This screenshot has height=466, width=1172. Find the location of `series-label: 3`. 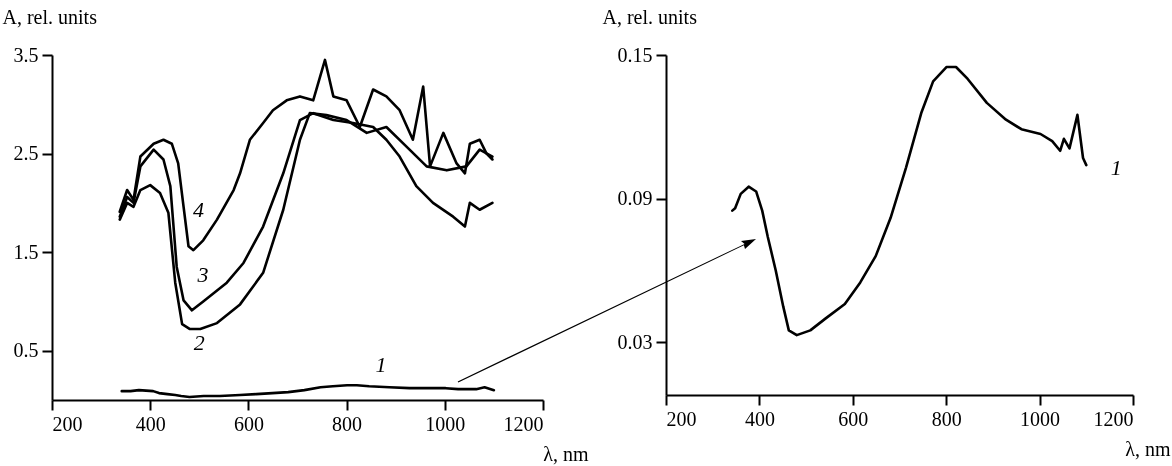

series-label: 3 is located at coordinates (202, 275).